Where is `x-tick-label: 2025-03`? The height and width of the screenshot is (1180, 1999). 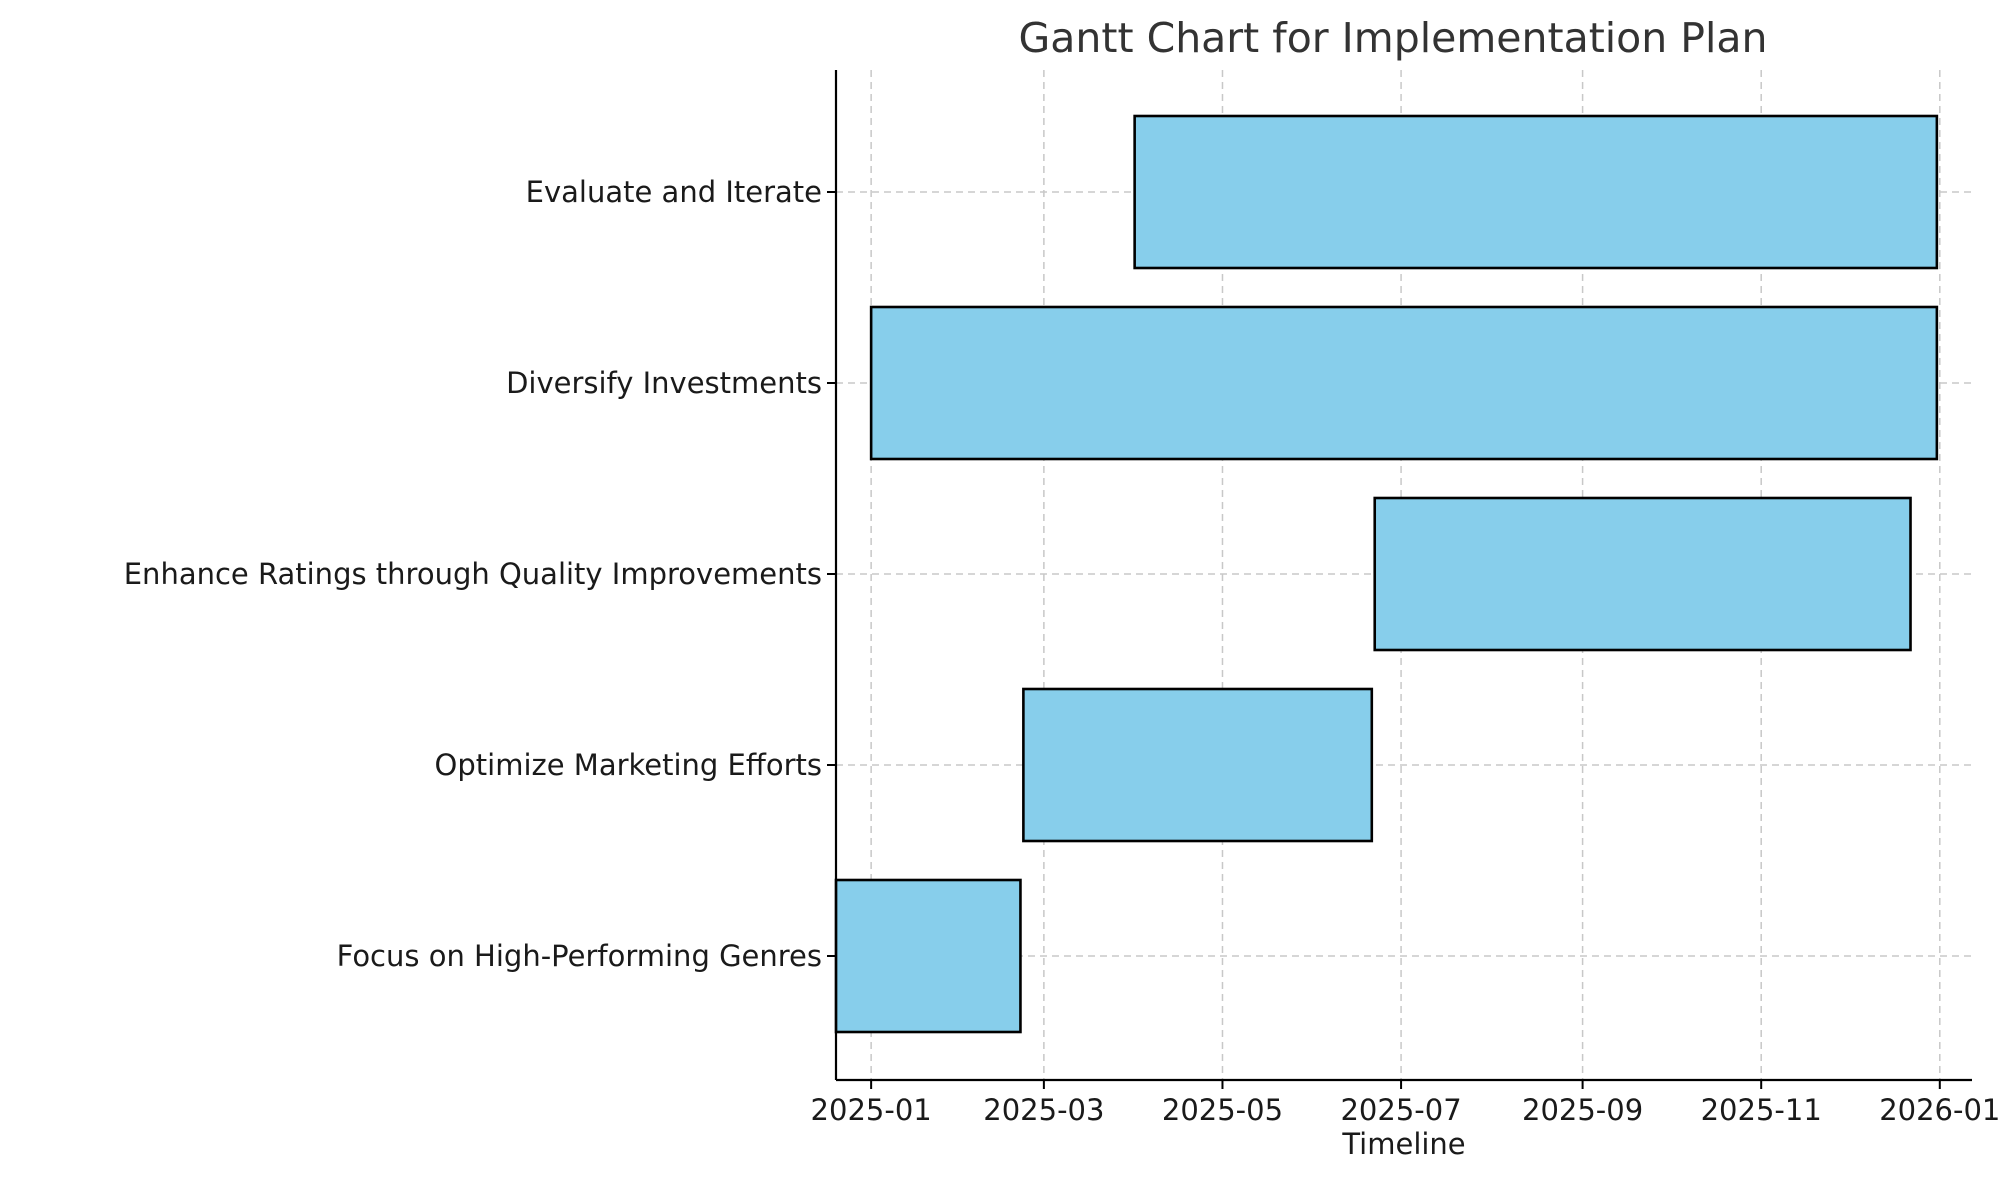
x-tick-label: 2025-03 is located at coordinates (1043, 1110).